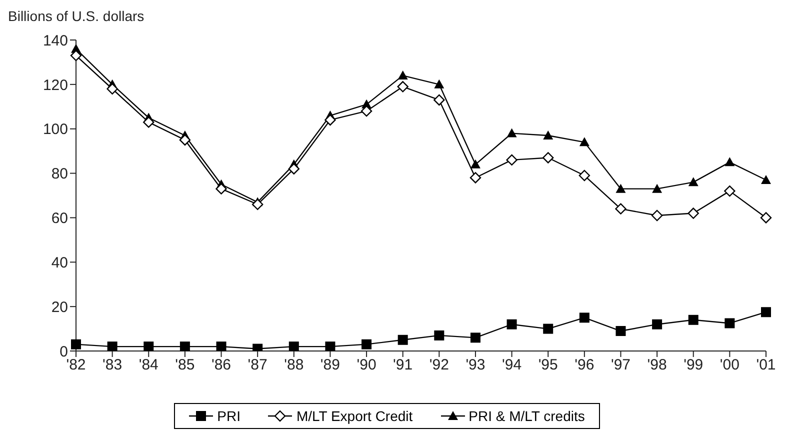 The height and width of the screenshot is (441, 786). Describe the element at coordinates (730, 365) in the screenshot. I see `x-tick-label: '00` at that location.